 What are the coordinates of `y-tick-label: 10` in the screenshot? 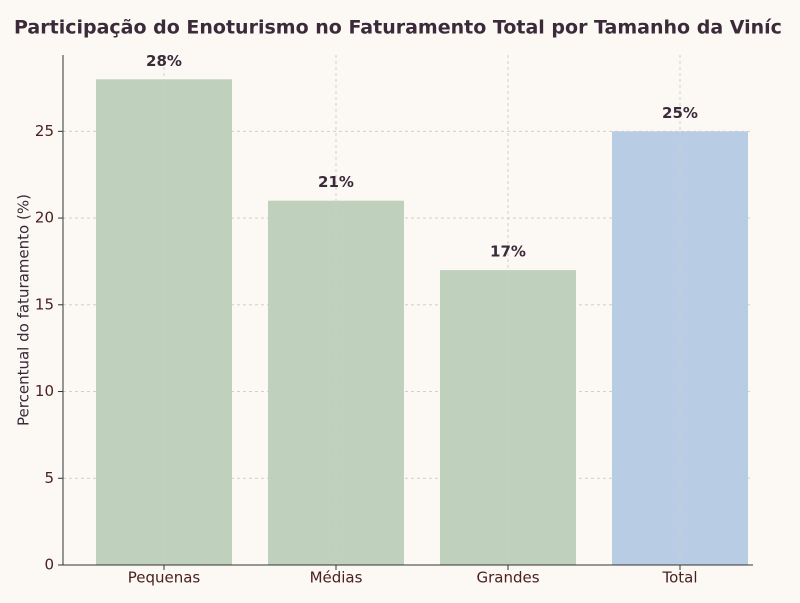 It's located at (44, 391).